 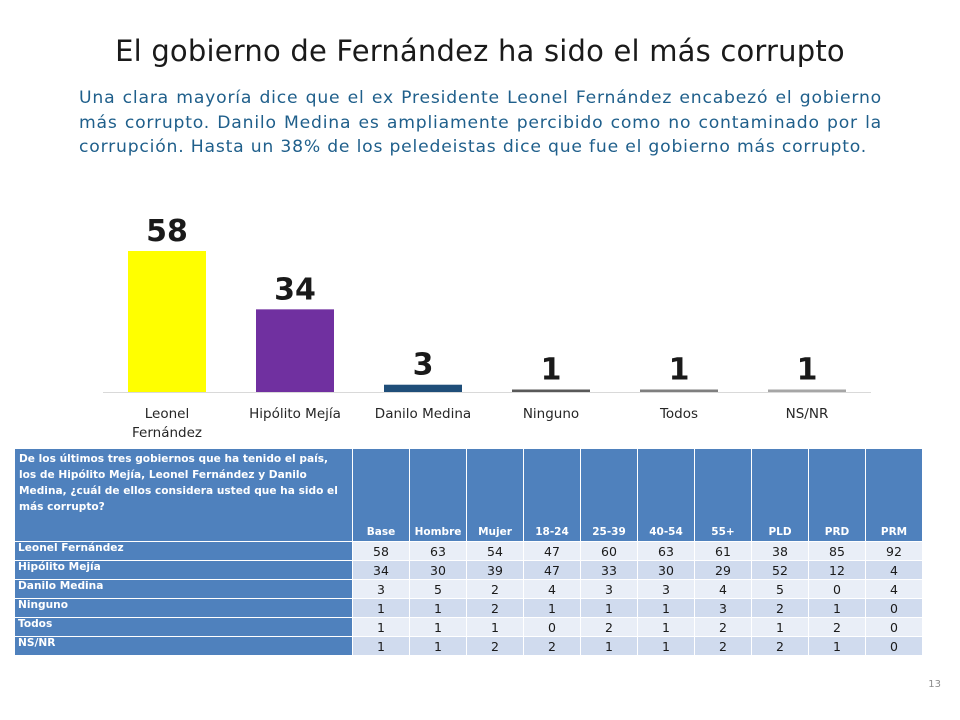 What do you see at coordinates (780, 570) in the screenshot?
I see `table-cell: 52` at bounding box center [780, 570].